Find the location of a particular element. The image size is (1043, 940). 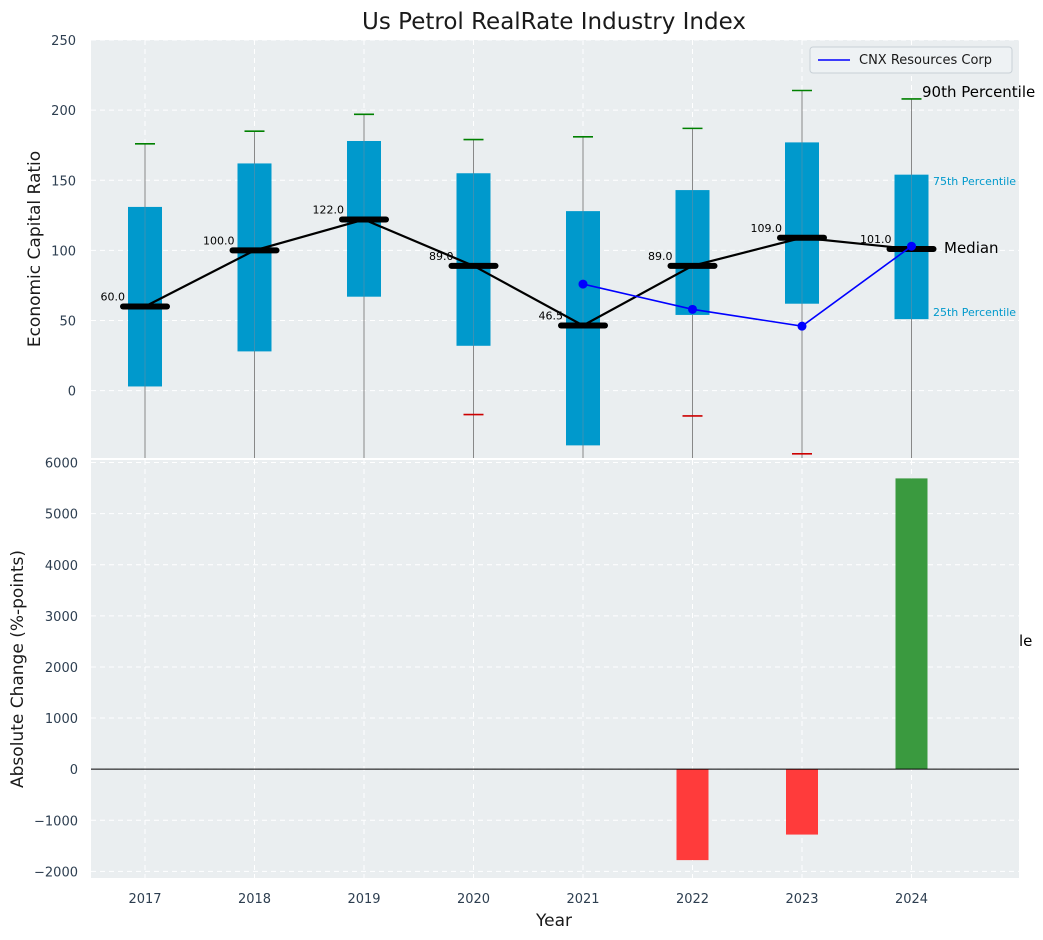

median-value-label: 46.5 is located at coordinates (551, 315).